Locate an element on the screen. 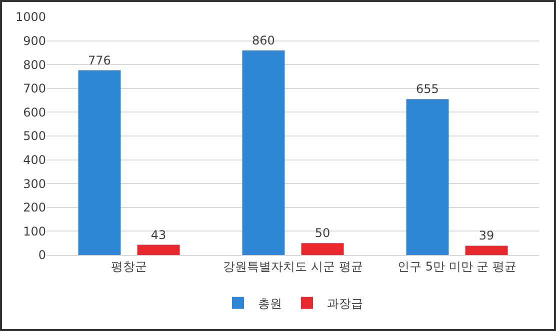 Image resolution: width=556 pixels, height=331 pixels. y-tick-label: 0 is located at coordinates (42, 255).